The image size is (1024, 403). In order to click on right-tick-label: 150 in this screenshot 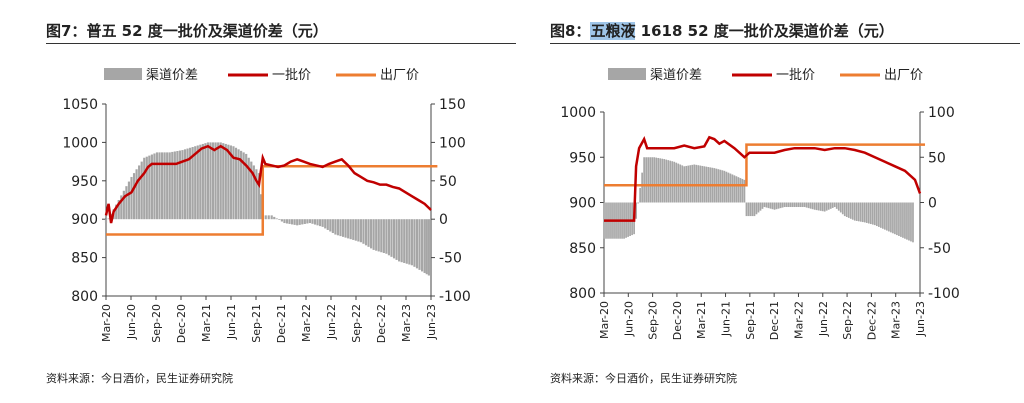, I will do `click(452, 105)`.